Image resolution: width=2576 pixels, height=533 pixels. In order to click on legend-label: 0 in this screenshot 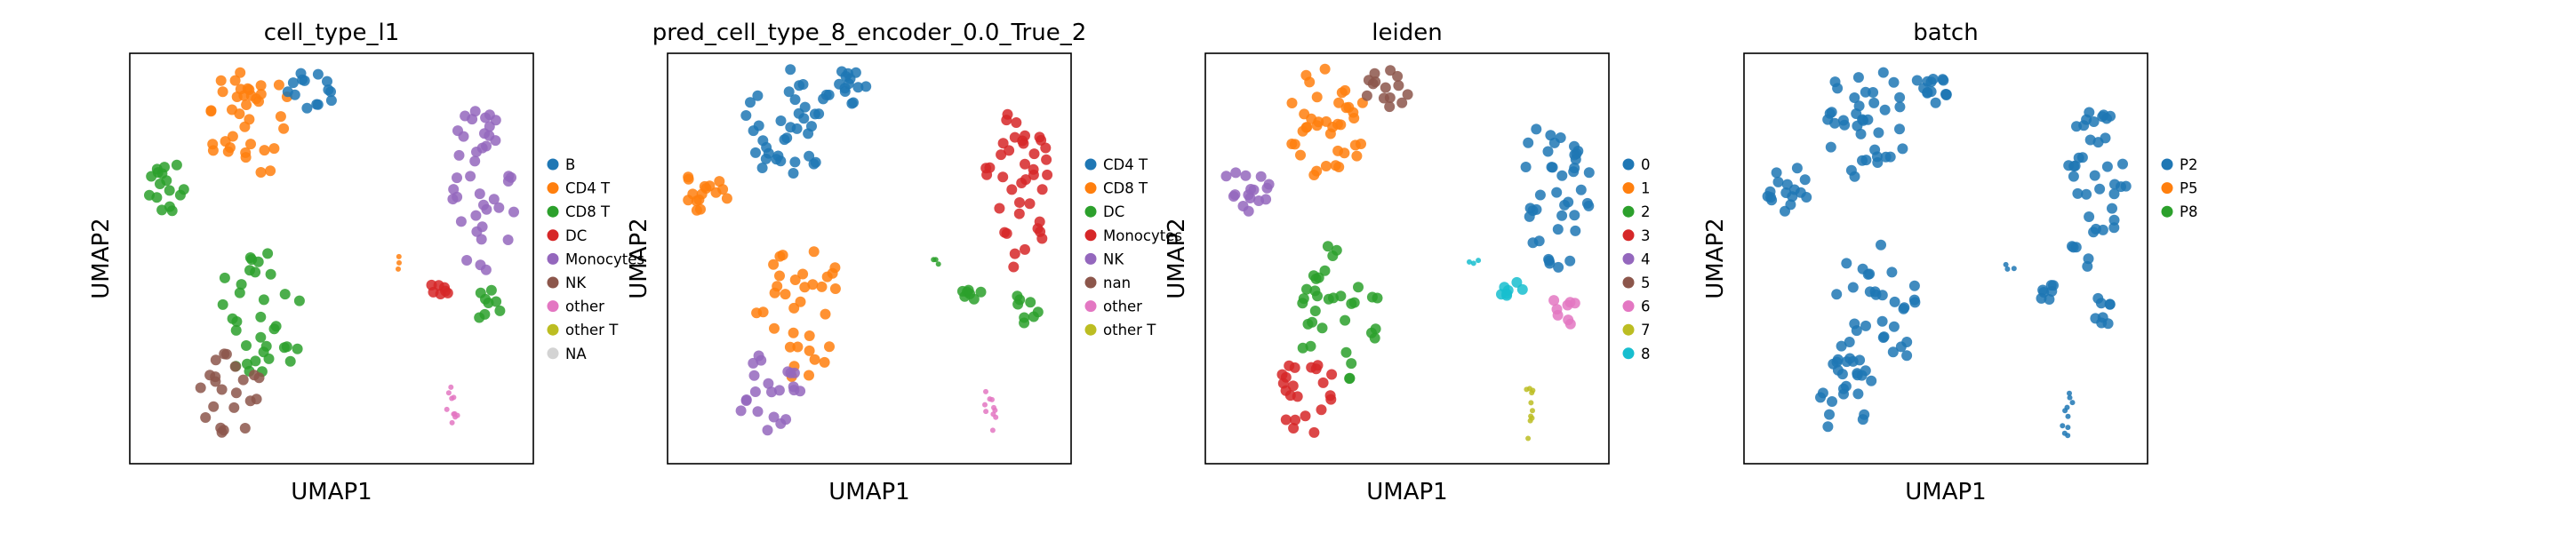, I will do `click(1646, 164)`.